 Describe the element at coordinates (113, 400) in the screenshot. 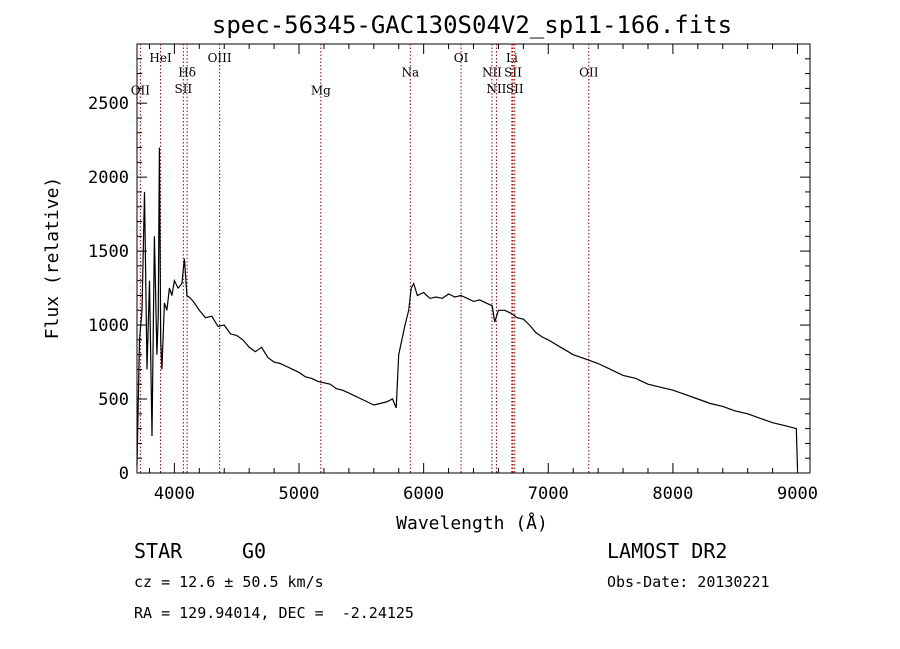

I see `y-tick-label: 500` at that location.